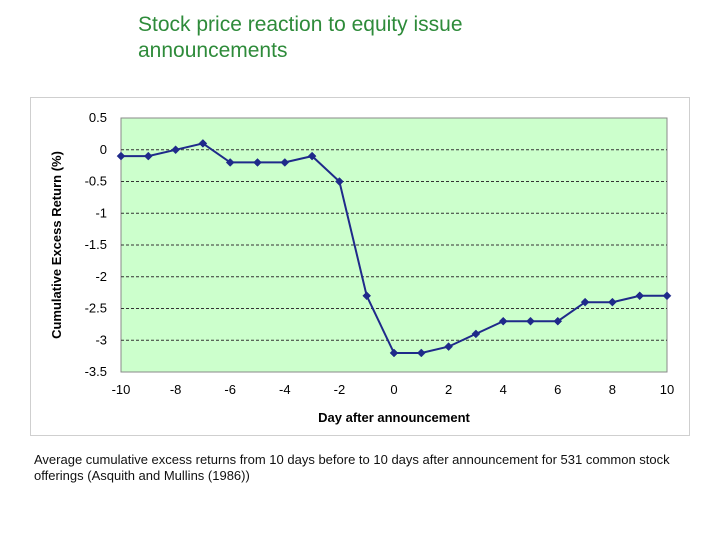 The width and height of the screenshot is (720, 540). What do you see at coordinates (96, 181) in the screenshot?
I see `y-tick-label: -0.5` at bounding box center [96, 181].